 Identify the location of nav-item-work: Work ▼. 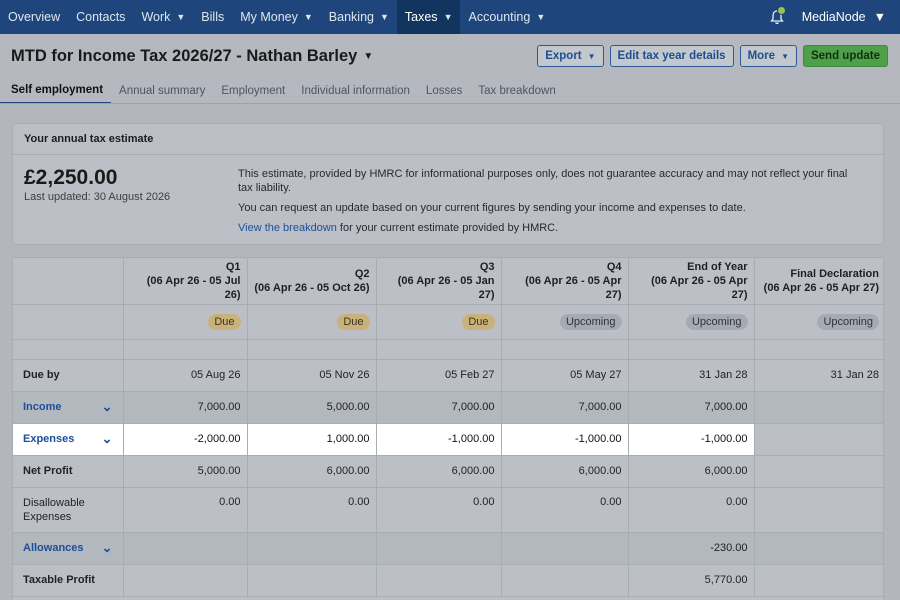
(163, 17).